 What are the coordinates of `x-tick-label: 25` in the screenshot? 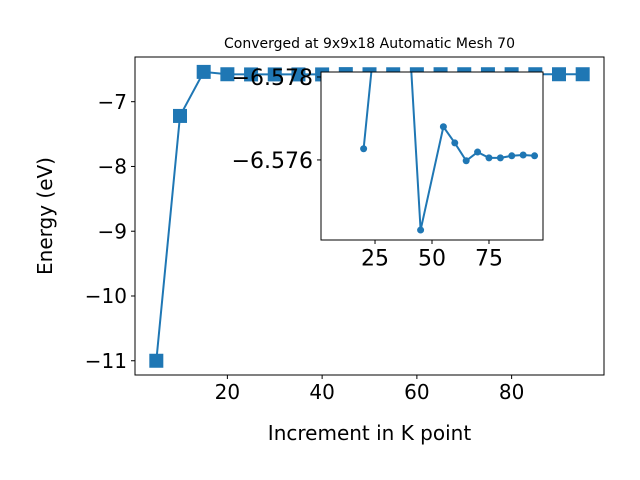 It's located at (375, 259).